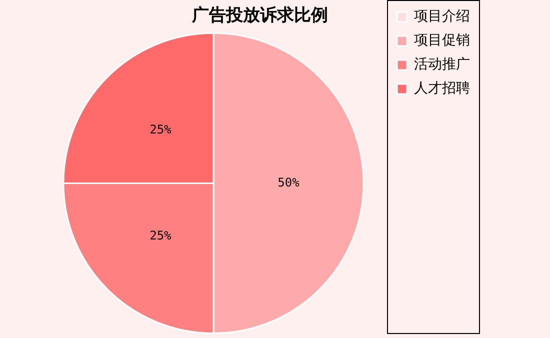 The image size is (550, 338). Describe the element at coordinates (289, 182) in the screenshot. I see `data-label: 50%` at that location.